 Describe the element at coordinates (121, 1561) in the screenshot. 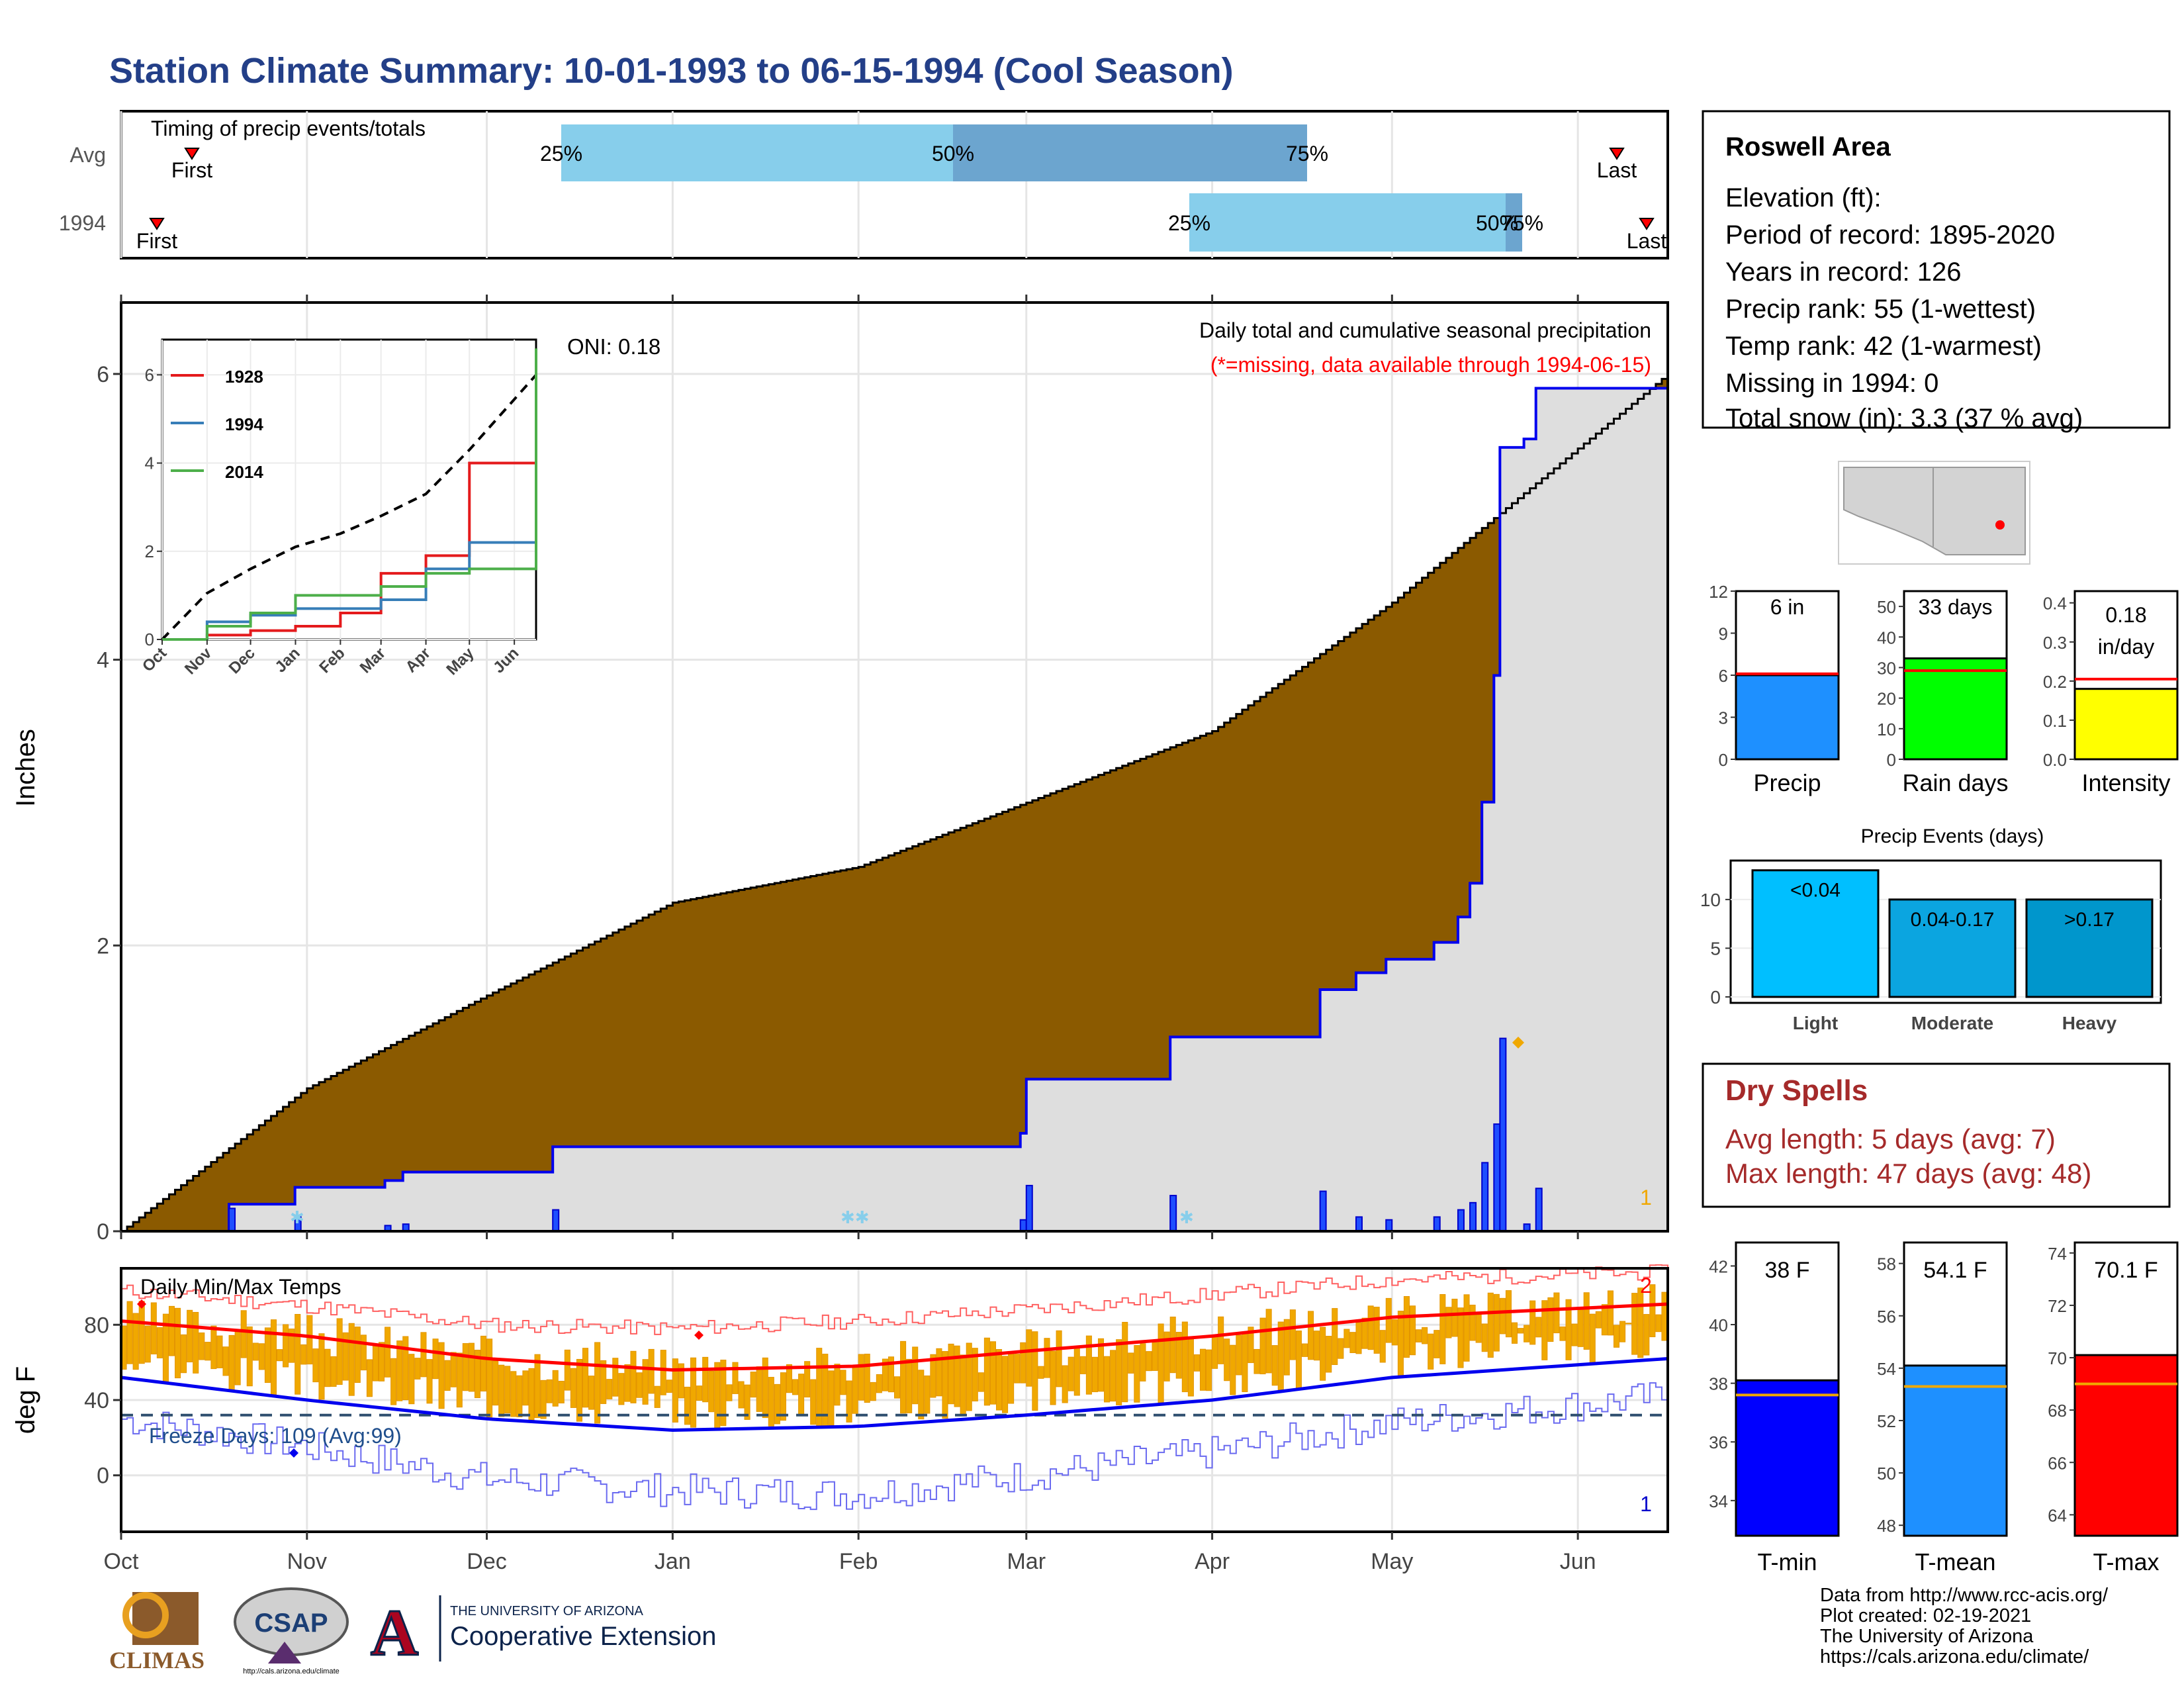

I see `x-tick-label: Oct` at that location.